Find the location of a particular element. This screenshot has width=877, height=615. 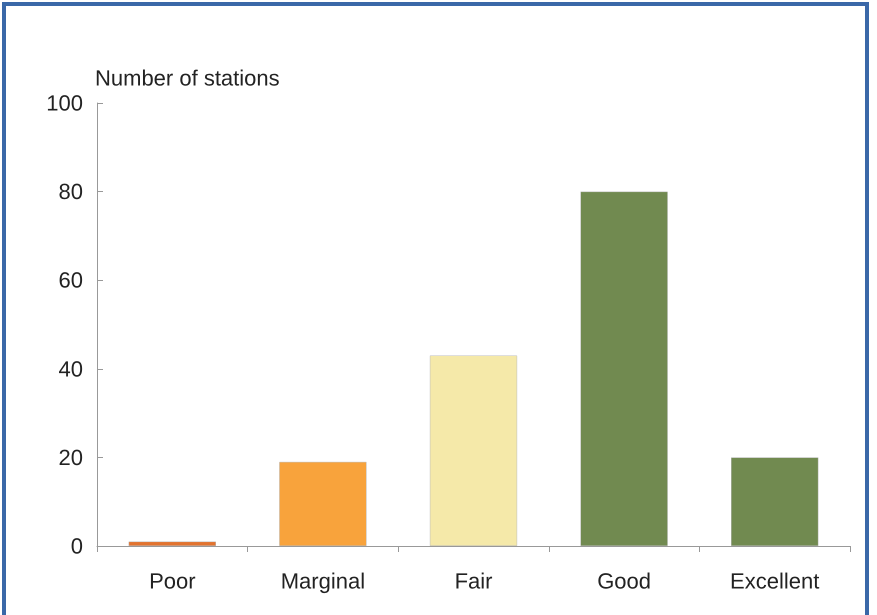

y-tick-label: 100 is located at coordinates (64, 103).